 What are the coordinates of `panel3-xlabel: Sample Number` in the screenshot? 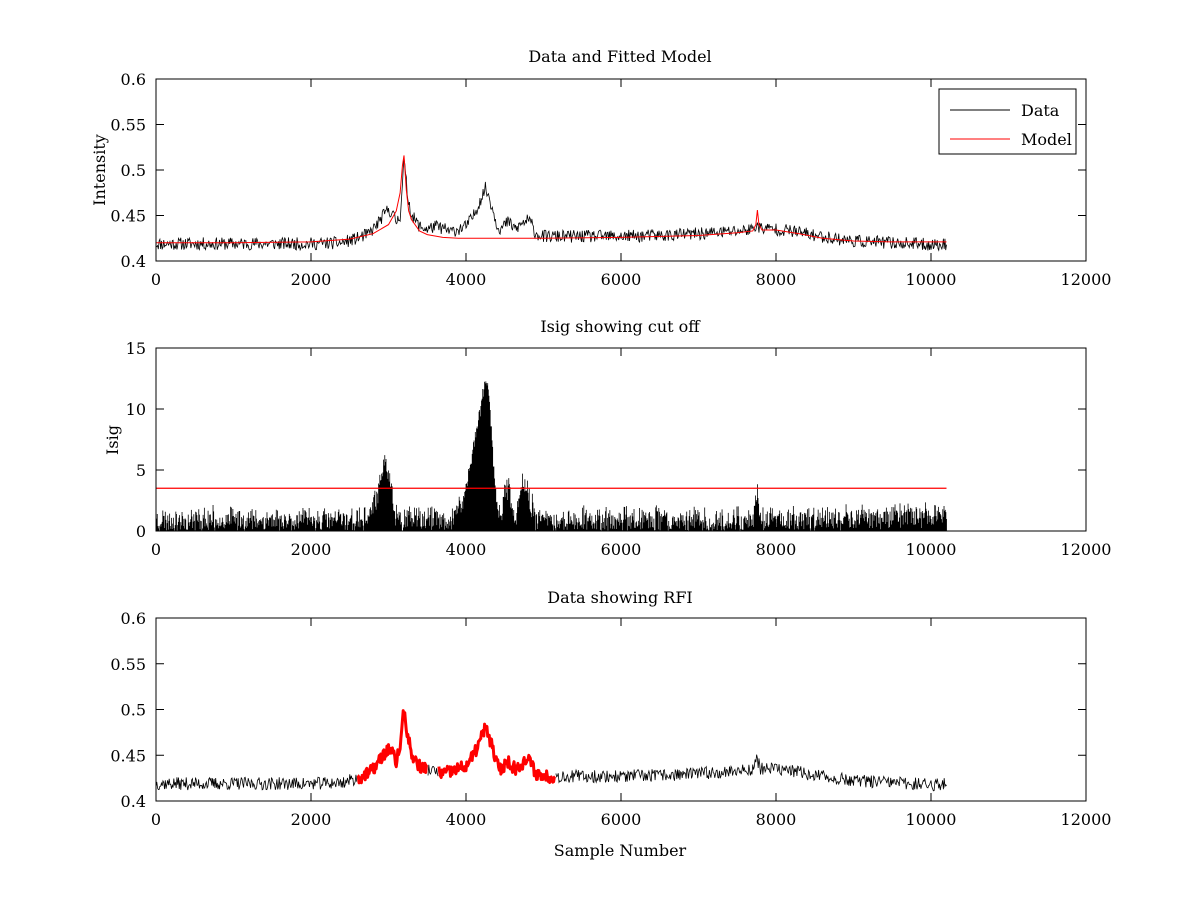 It's located at (620, 850).